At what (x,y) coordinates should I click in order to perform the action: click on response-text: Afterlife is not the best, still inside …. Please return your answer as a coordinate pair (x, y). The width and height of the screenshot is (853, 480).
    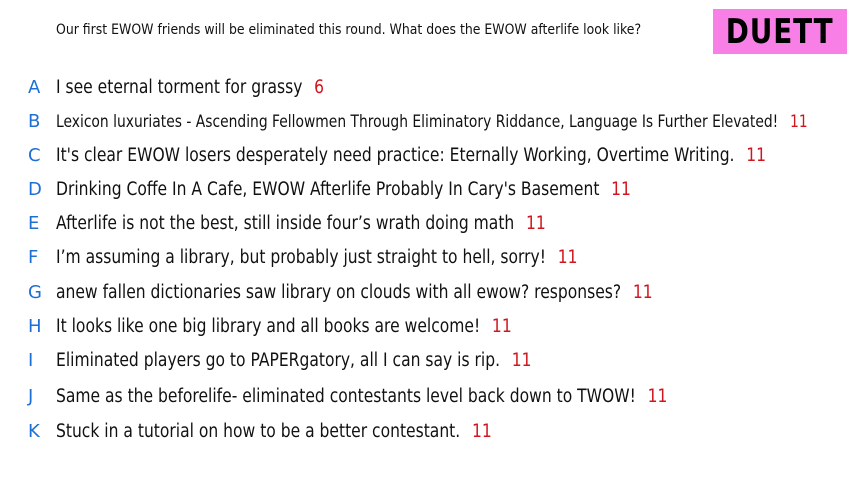
    Looking at the image, I should click on (301, 223).